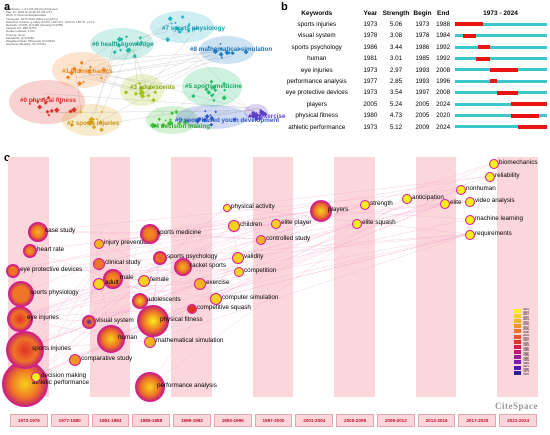 This screenshot has width=550, height=435. What do you see at coordinates (422, 116) in the screenshot?
I see `begin-cell: 2005` at bounding box center [422, 116].